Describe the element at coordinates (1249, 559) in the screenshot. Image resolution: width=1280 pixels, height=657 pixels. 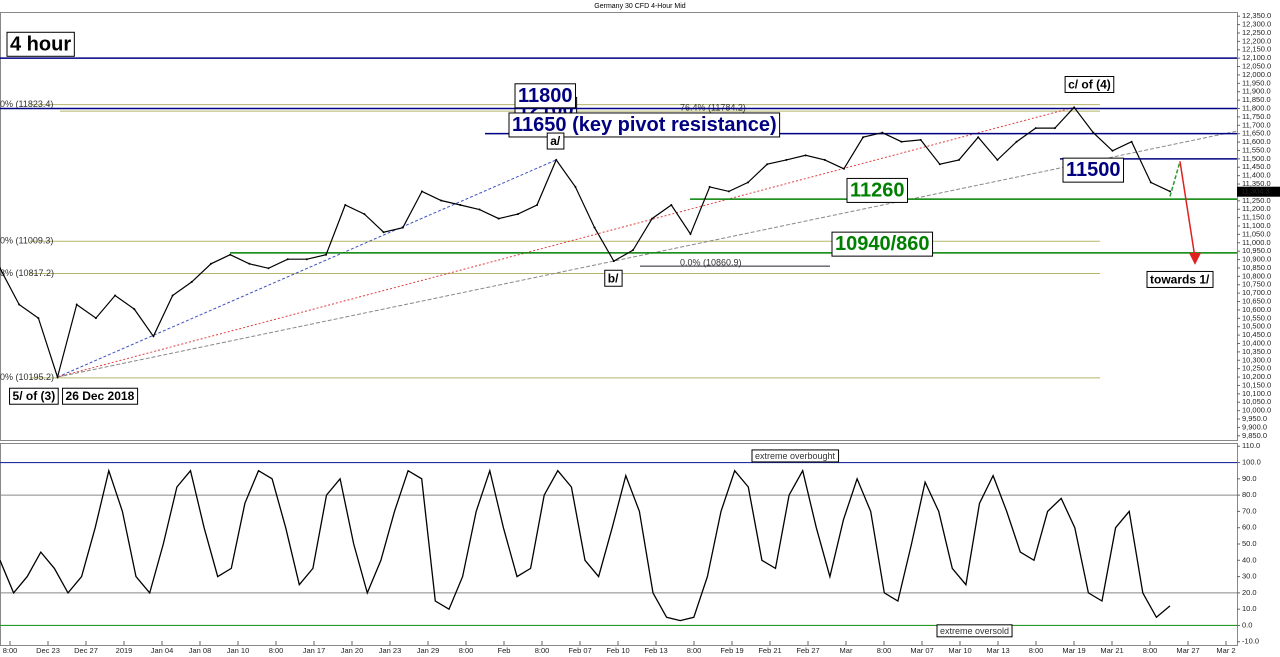
I see `y-tick-label: 40.0` at that location.